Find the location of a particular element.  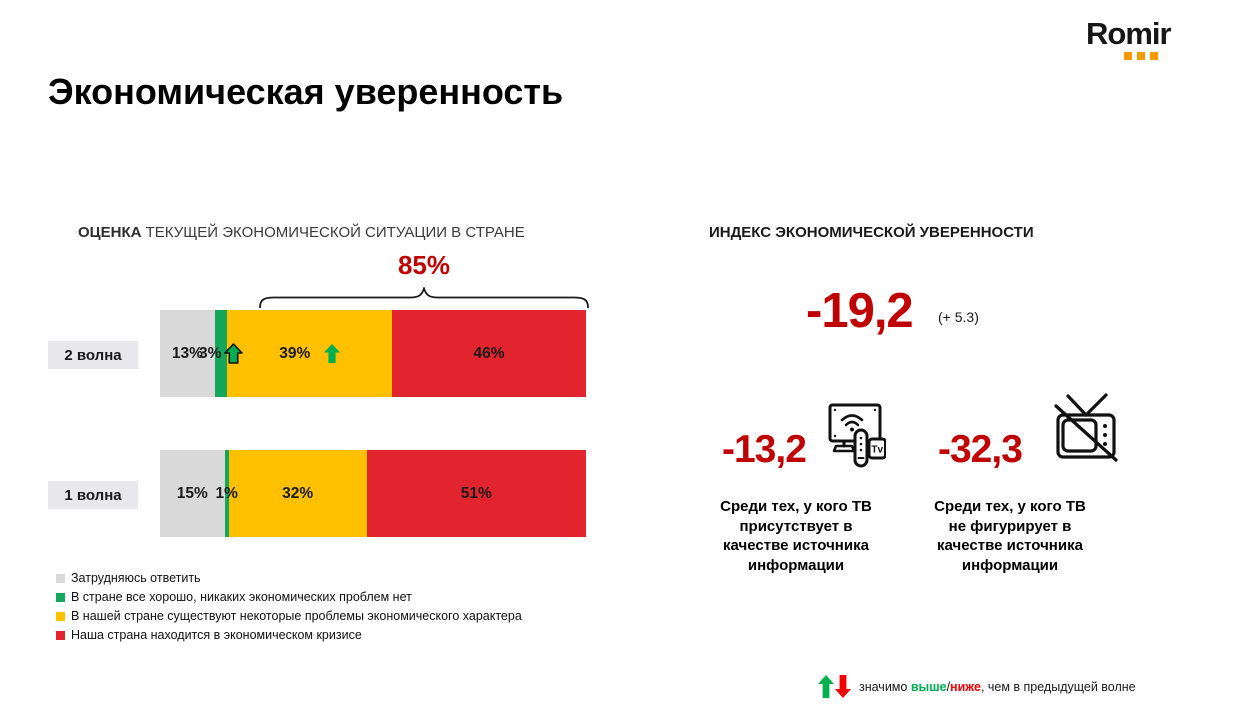

segment-value-label: 1% is located at coordinates (226, 493).